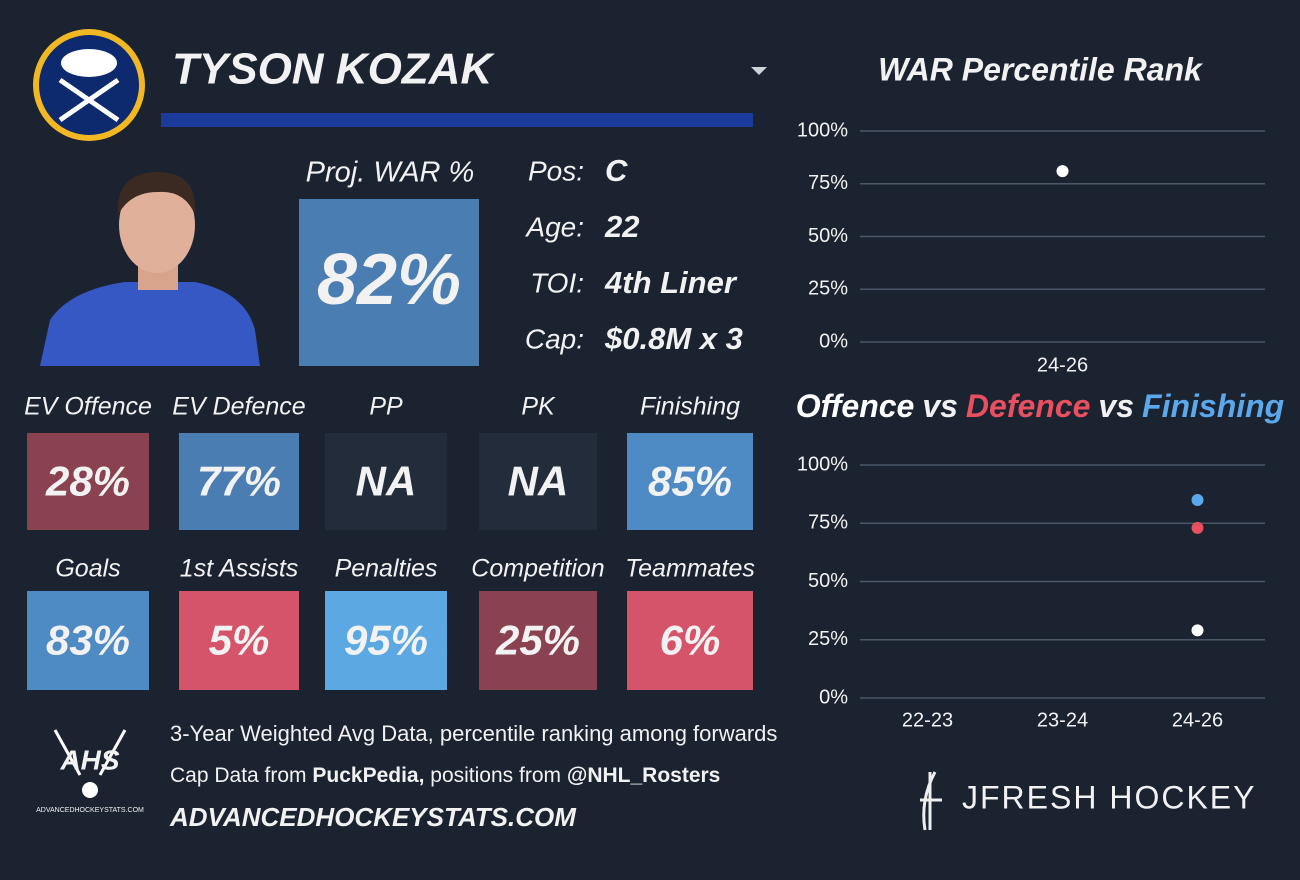  What do you see at coordinates (150, 269) in the screenshot?
I see `player-photo` at bounding box center [150, 269].